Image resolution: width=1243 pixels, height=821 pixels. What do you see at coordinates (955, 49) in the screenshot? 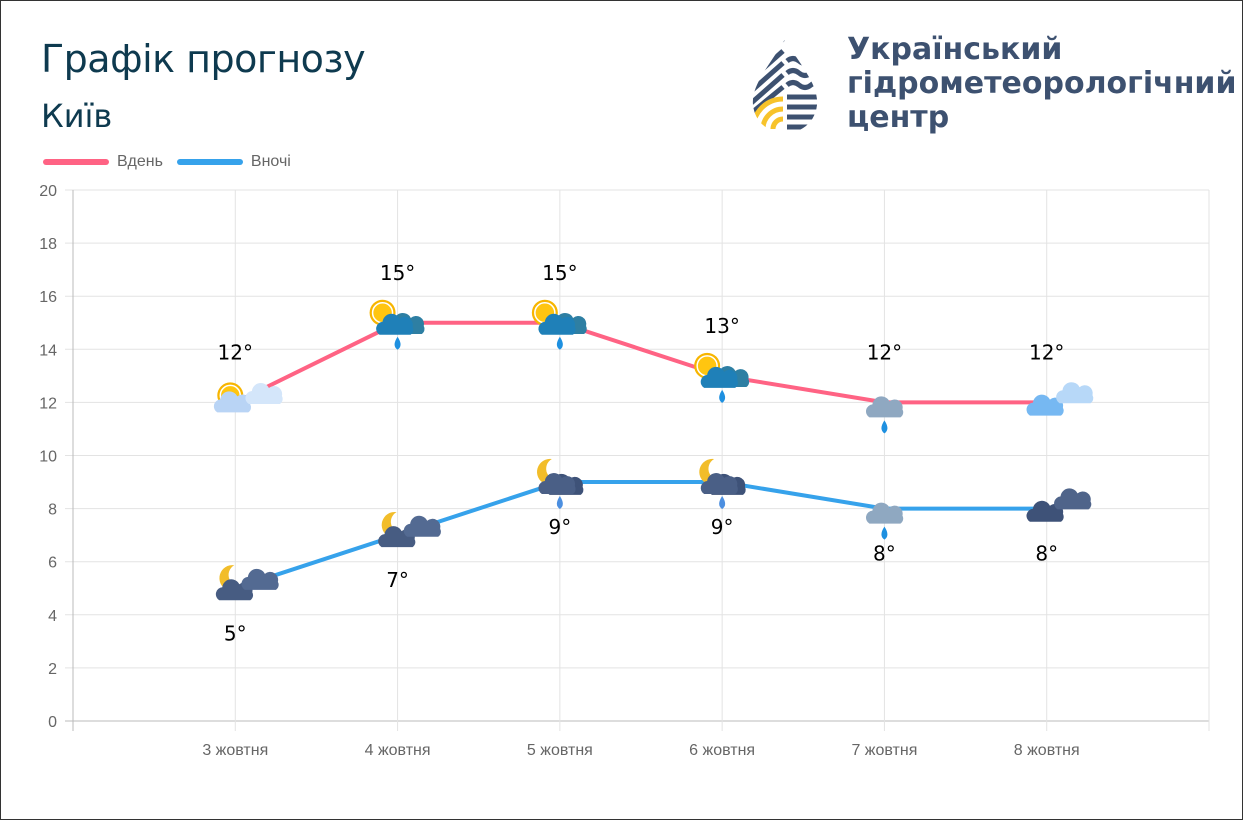
I see `org-name-line-1: Український` at bounding box center [955, 49].